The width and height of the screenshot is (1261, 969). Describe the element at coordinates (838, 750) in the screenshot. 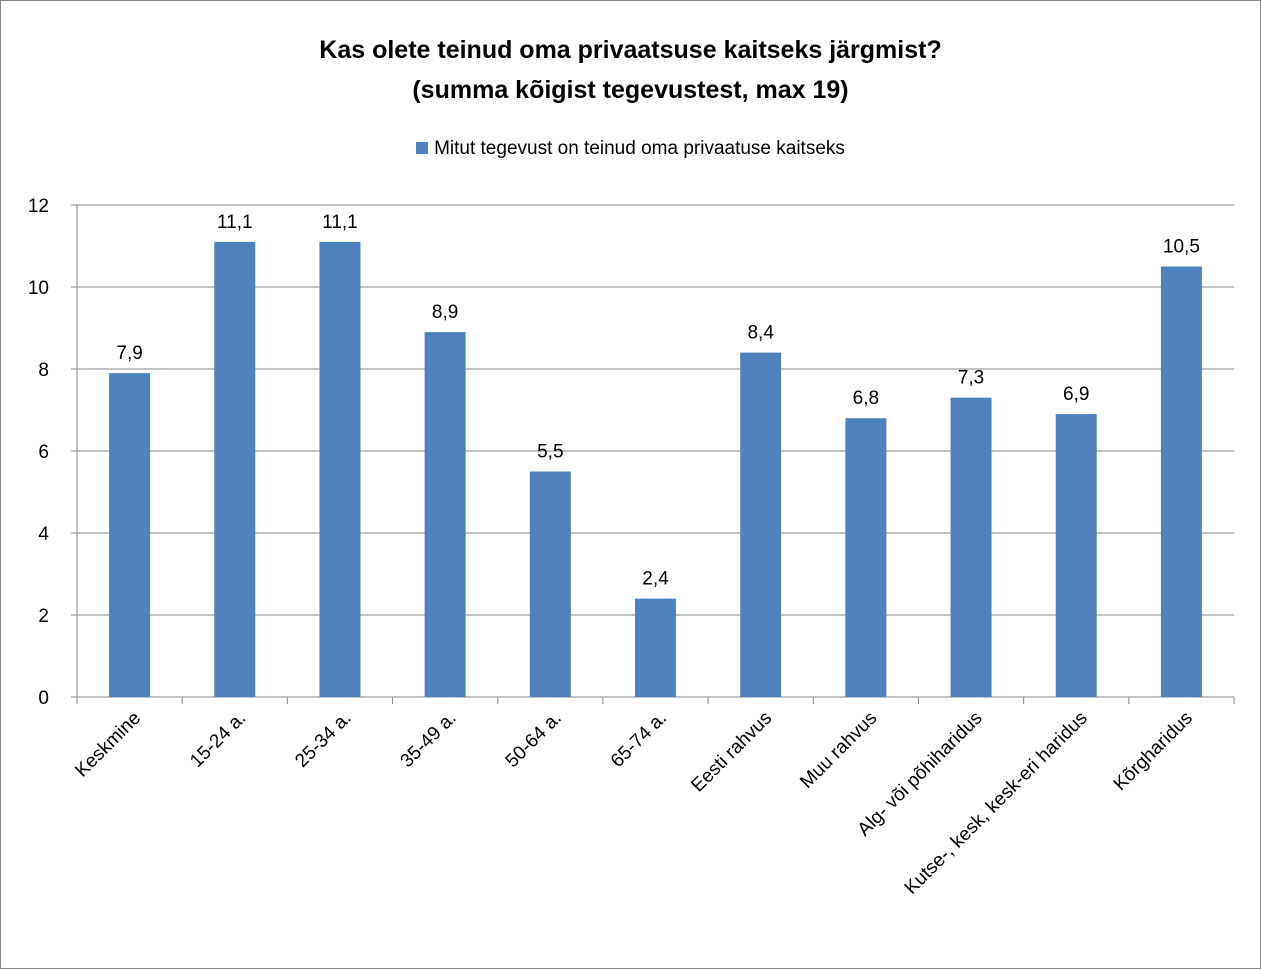

I see `x-tick-label: Muu rahvus` at that location.